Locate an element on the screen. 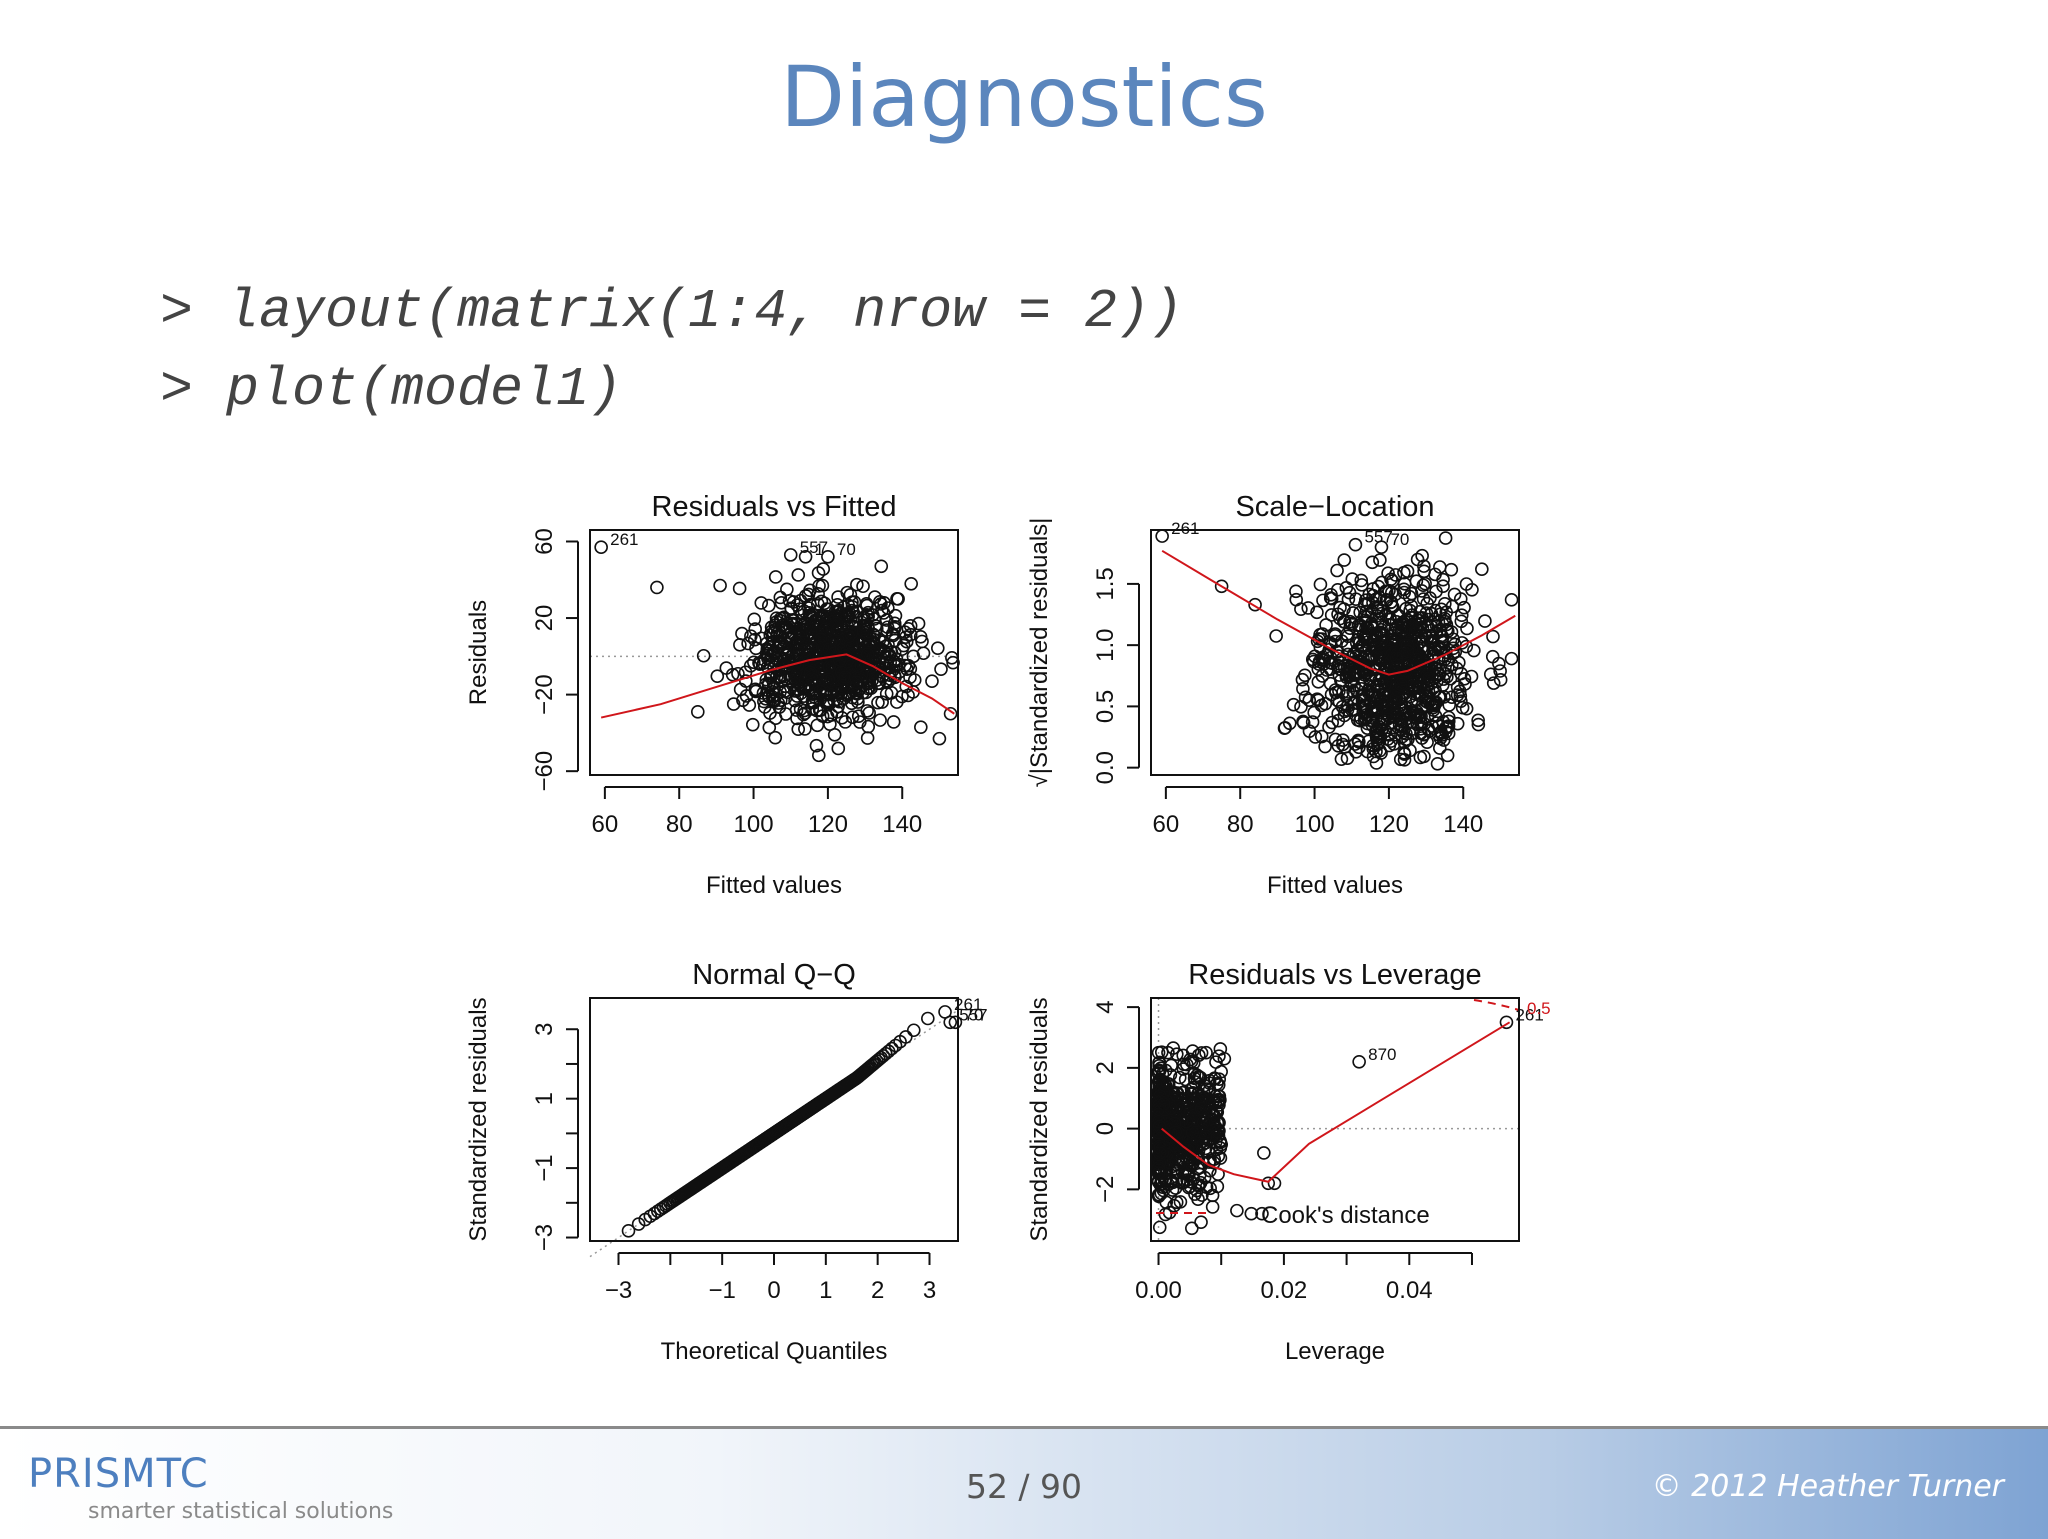  cooks-distance-label: Cook's distance is located at coordinates (1345, 1215).